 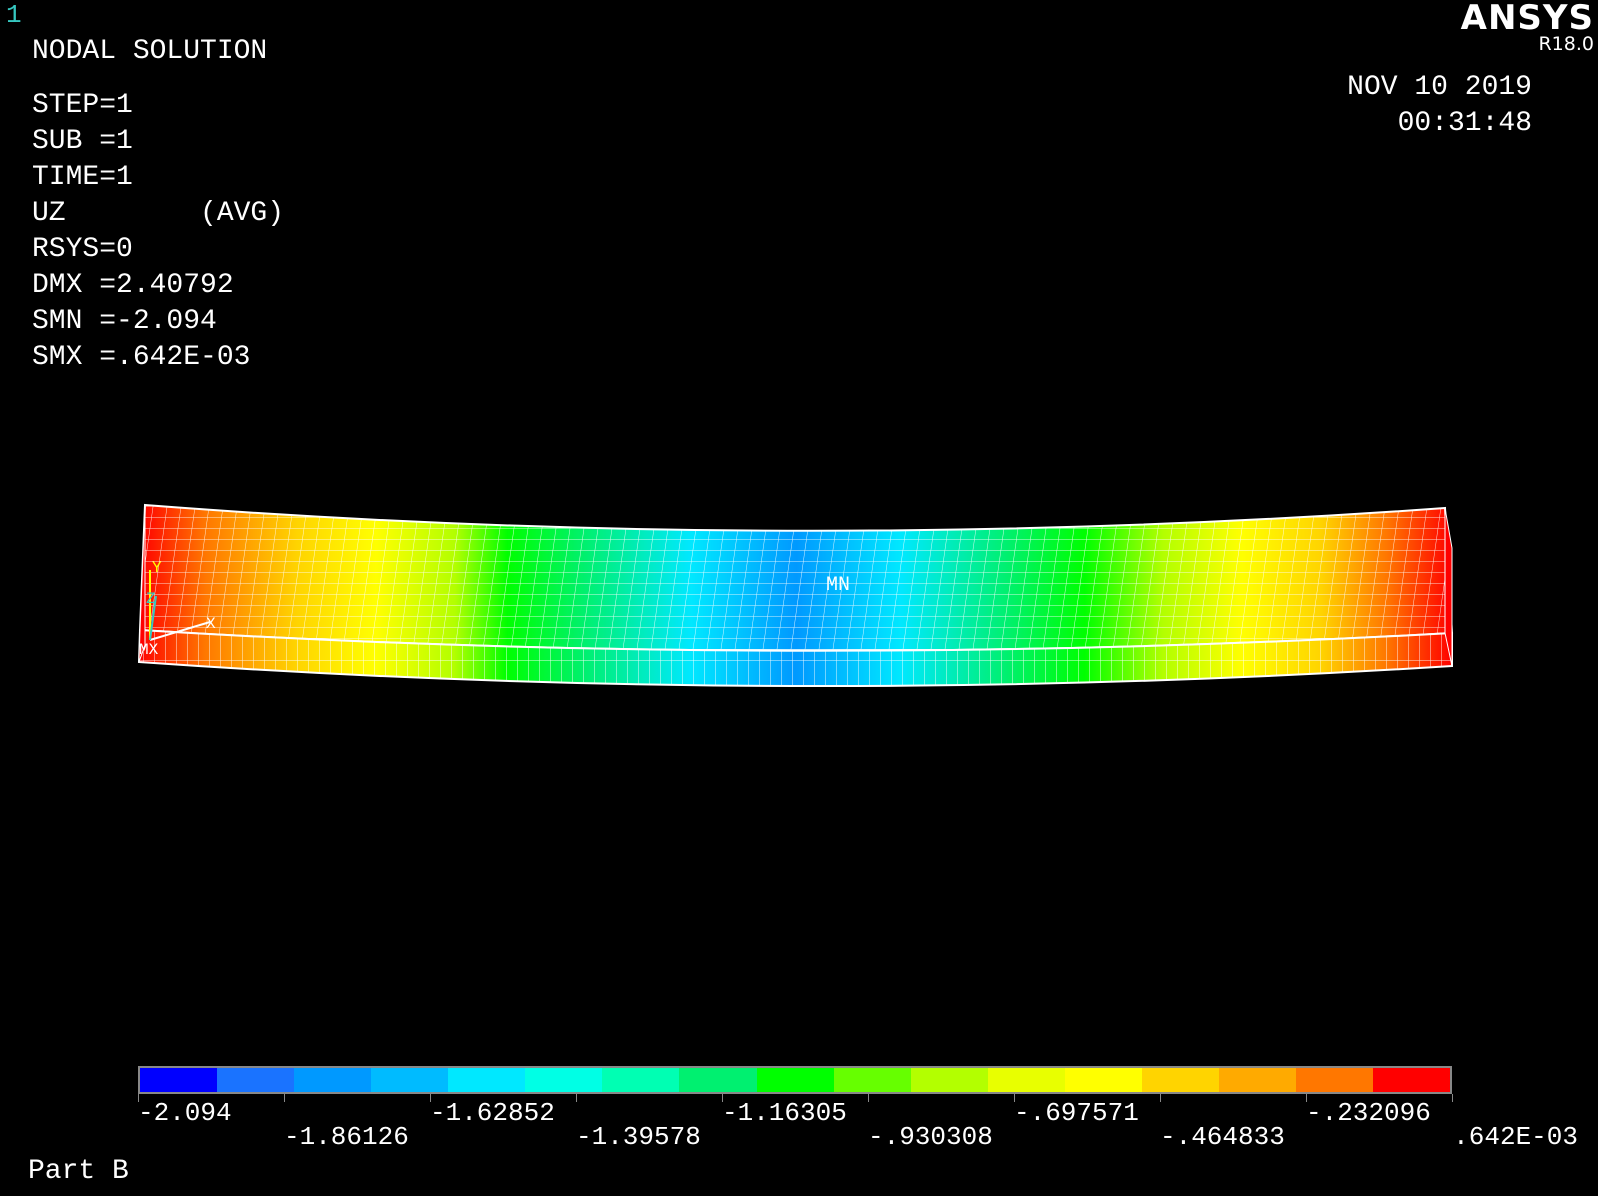 What do you see at coordinates (784, 1113) in the screenshot?
I see `legend-value-label: -1.16305` at bounding box center [784, 1113].